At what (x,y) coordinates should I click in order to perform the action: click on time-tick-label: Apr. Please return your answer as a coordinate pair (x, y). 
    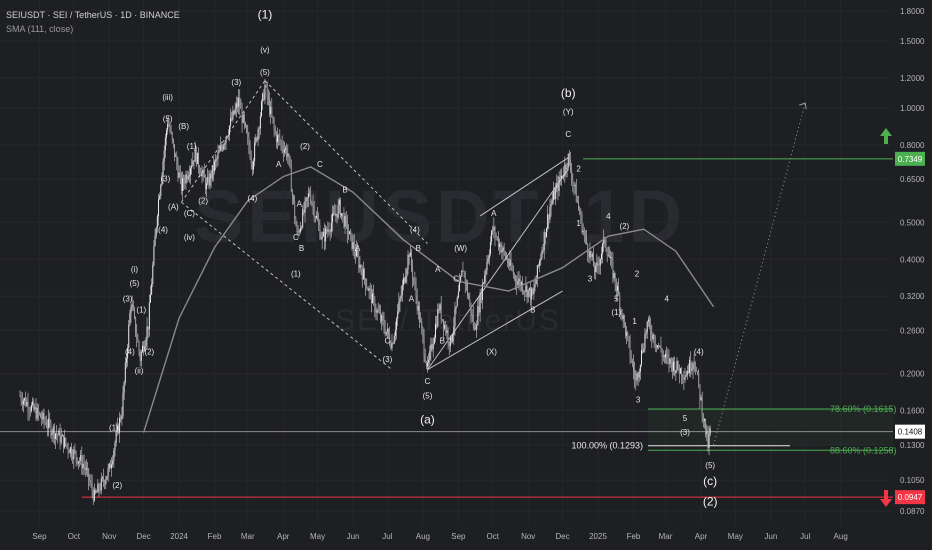
    Looking at the image, I should click on (283, 536).